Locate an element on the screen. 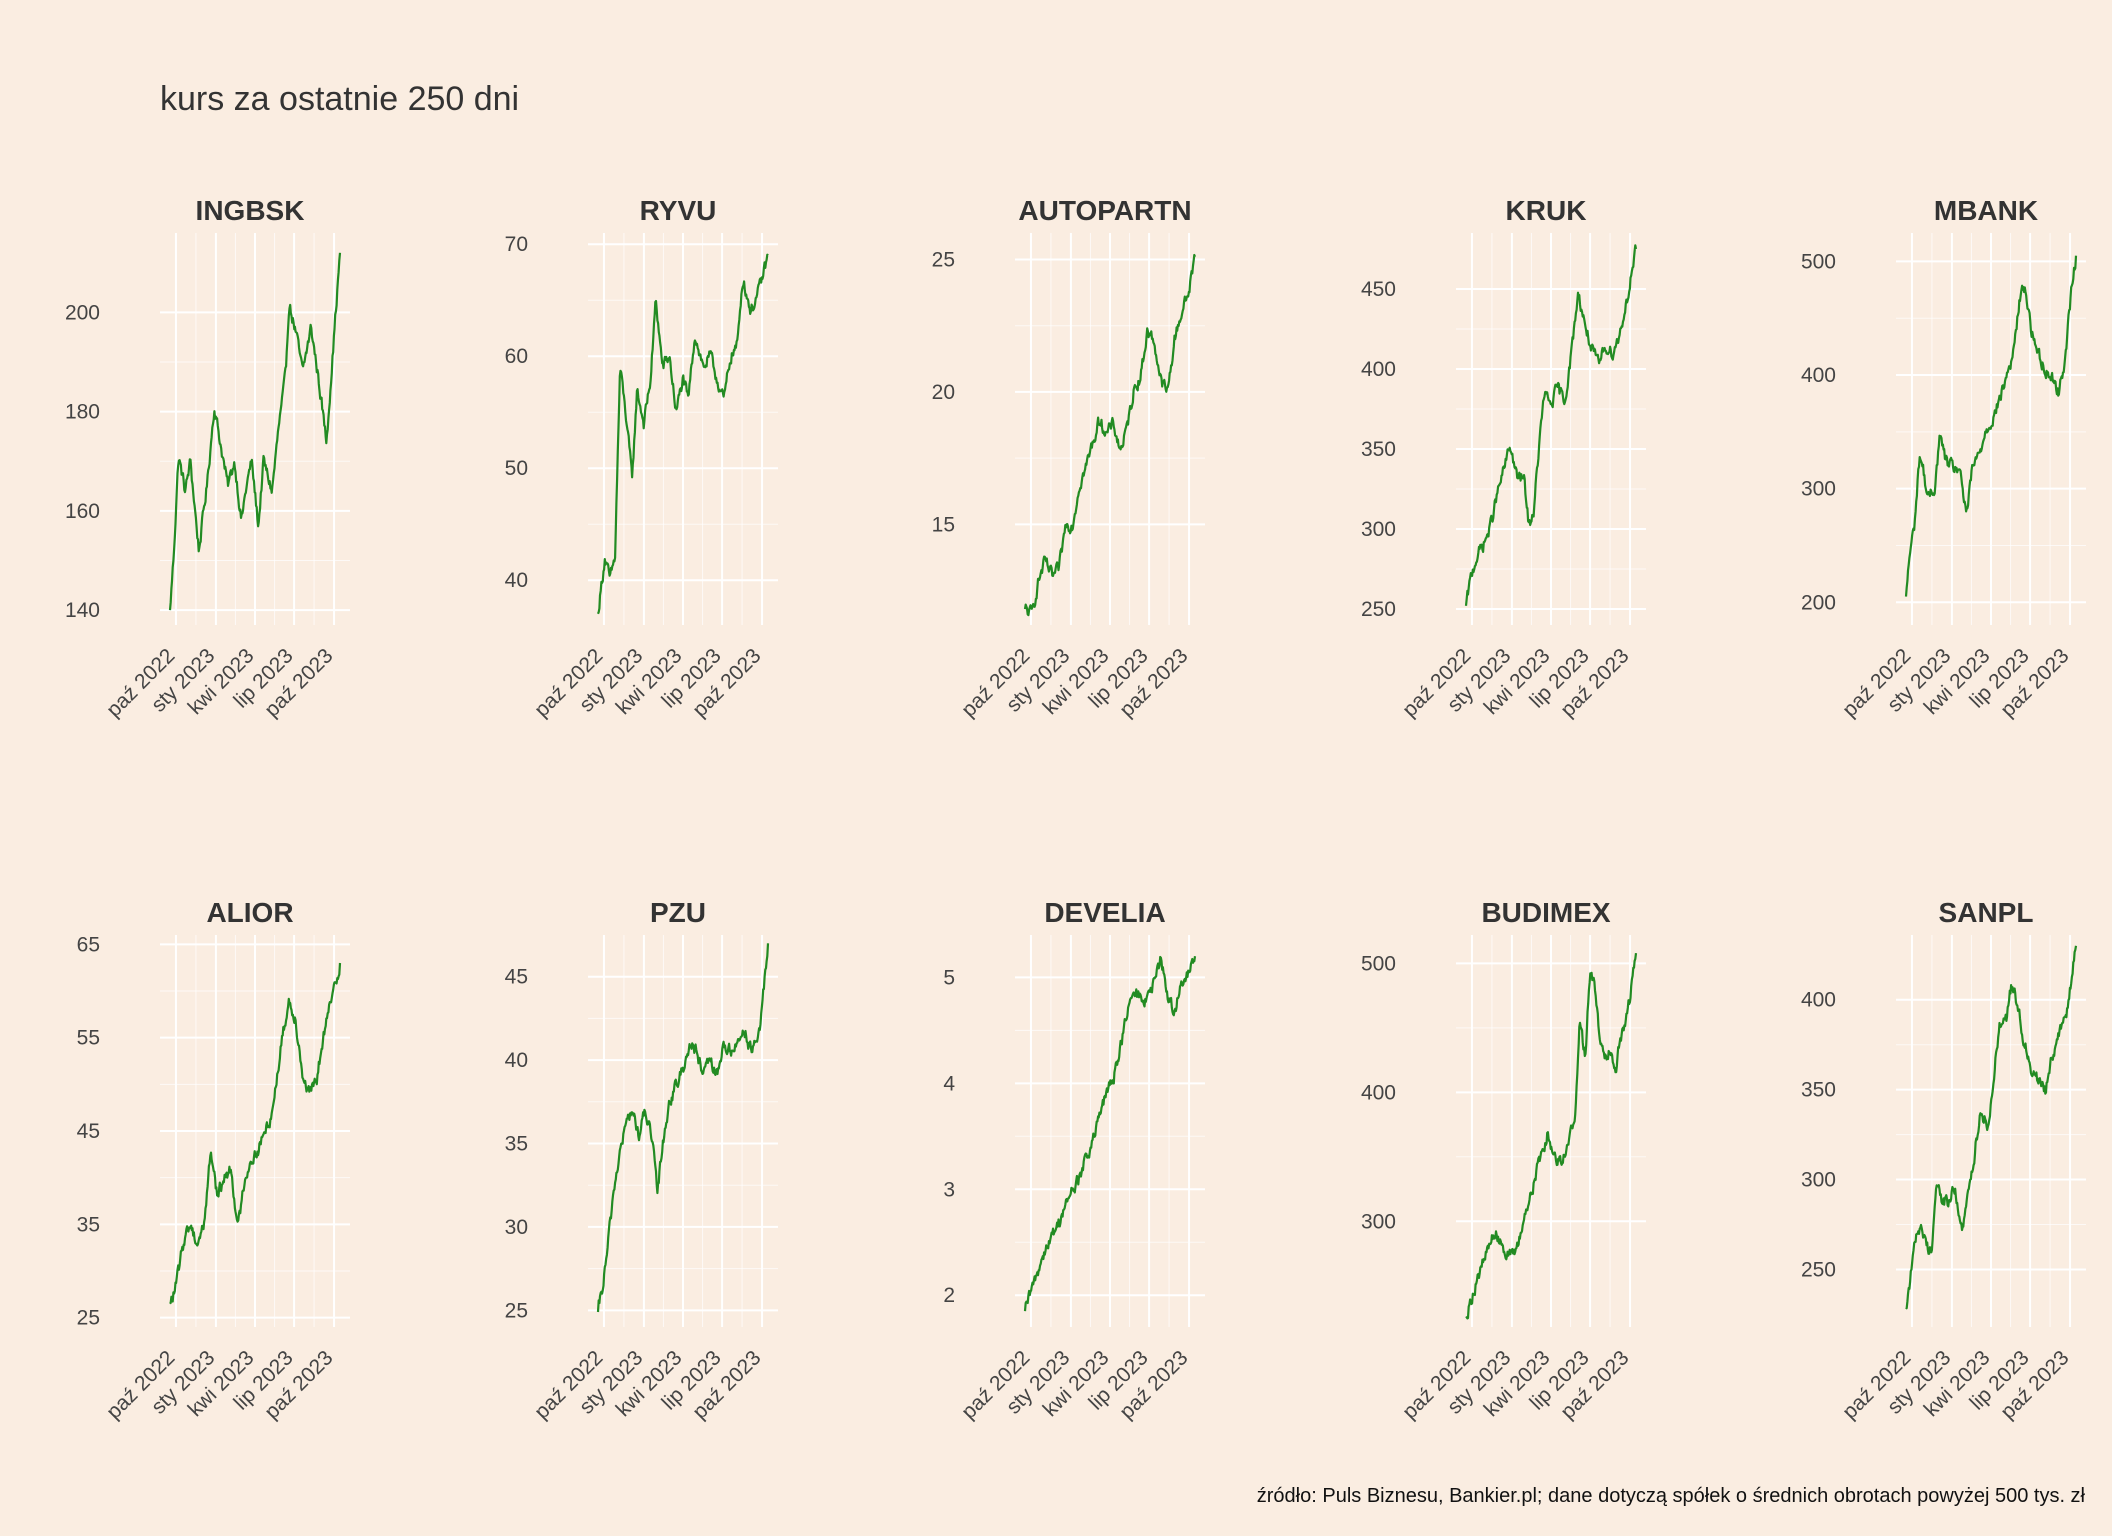  page-title: kurs za ostatnie 250 dni is located at coordinates (339, 99).